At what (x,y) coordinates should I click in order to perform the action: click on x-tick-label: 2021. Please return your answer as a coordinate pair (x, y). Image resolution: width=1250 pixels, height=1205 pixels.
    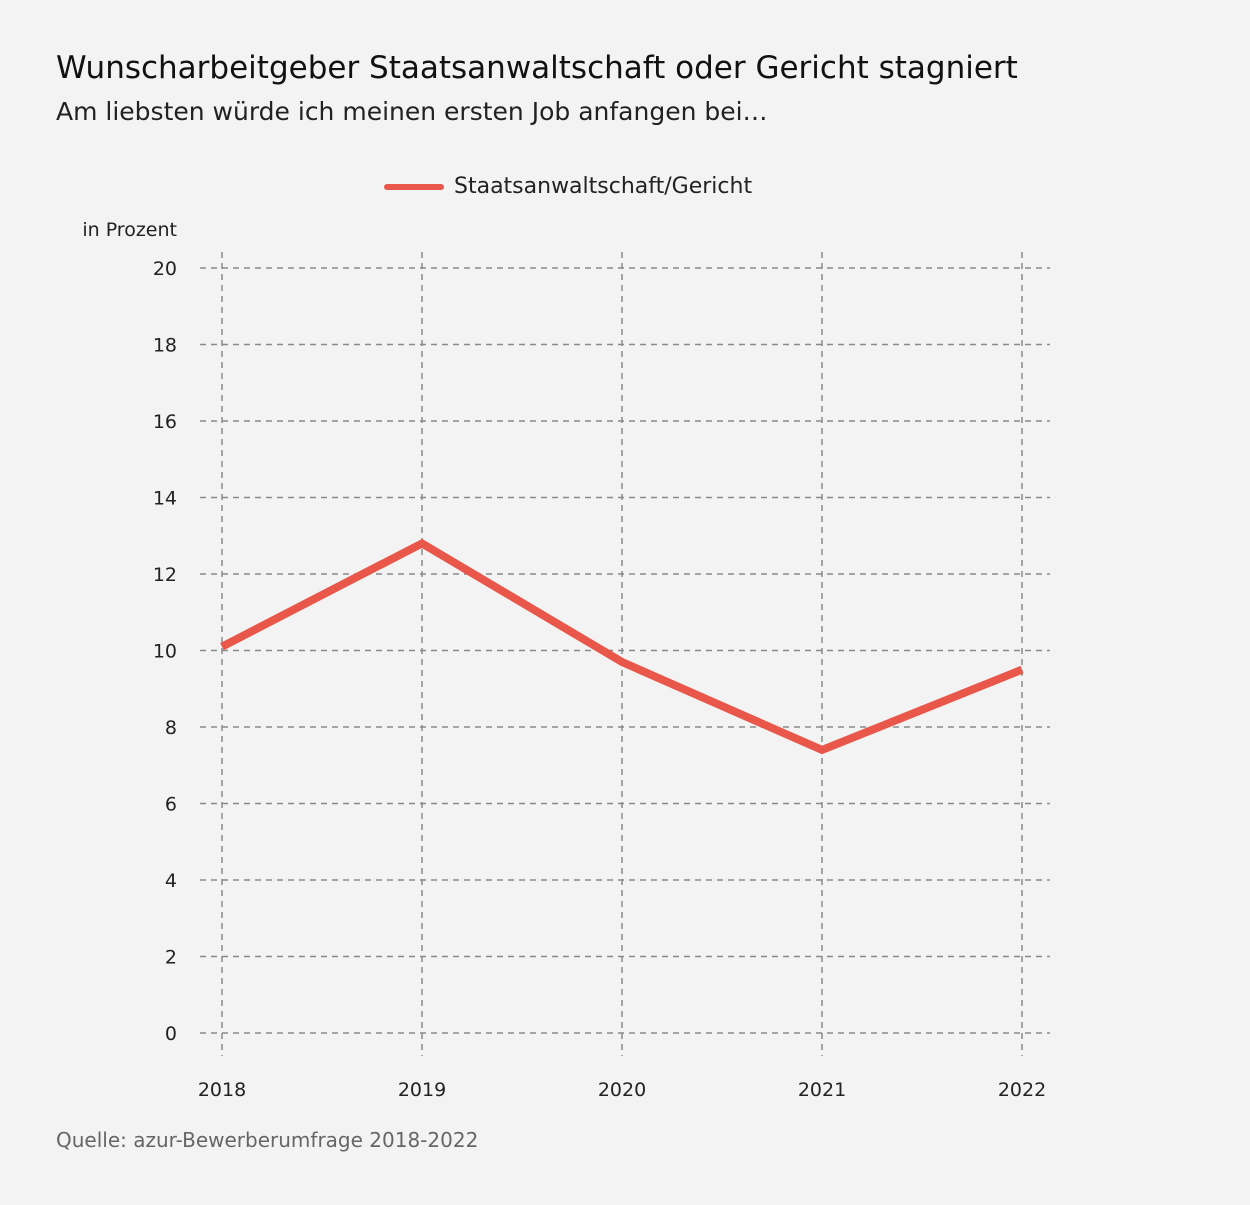
    Looking at the image, I should click on (822, 1090).